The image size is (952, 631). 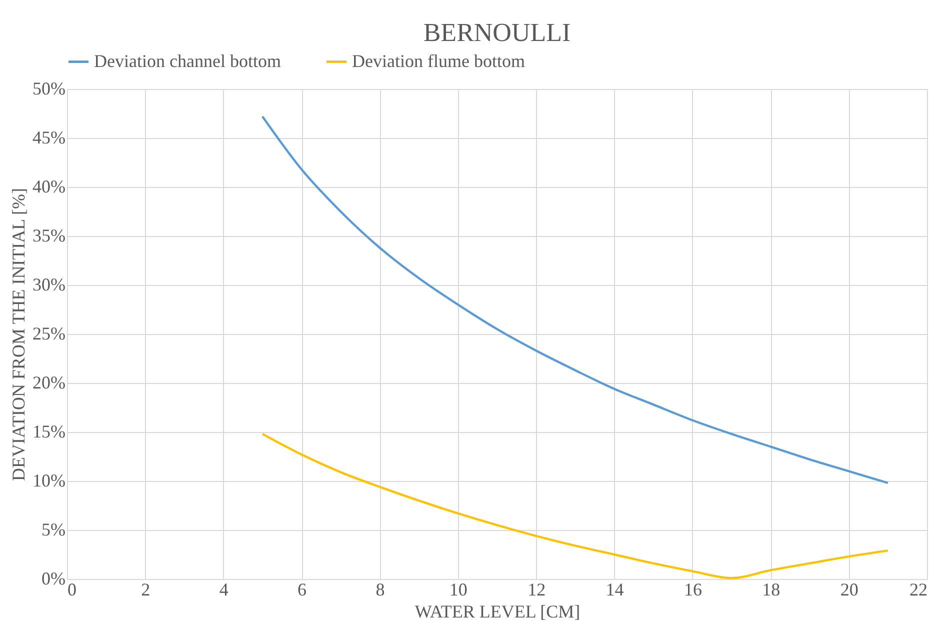 What do you see at coordinates (458, 590) in the screenshot?
I see `x-tick-label: 10` at bounding box center [458, 590].